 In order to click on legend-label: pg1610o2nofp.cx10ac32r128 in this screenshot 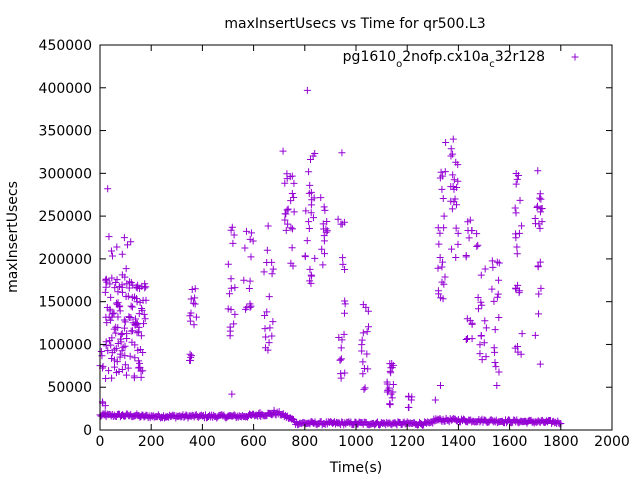, I will do `click(444, 59)`.